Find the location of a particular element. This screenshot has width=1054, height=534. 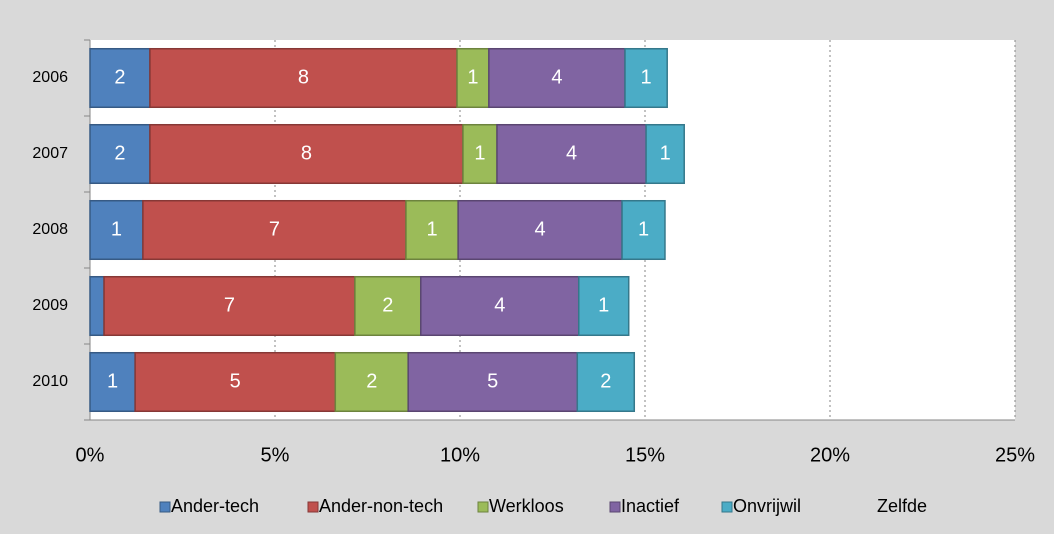

x-tick-label: 25% is located at coordinates (1015, 455).